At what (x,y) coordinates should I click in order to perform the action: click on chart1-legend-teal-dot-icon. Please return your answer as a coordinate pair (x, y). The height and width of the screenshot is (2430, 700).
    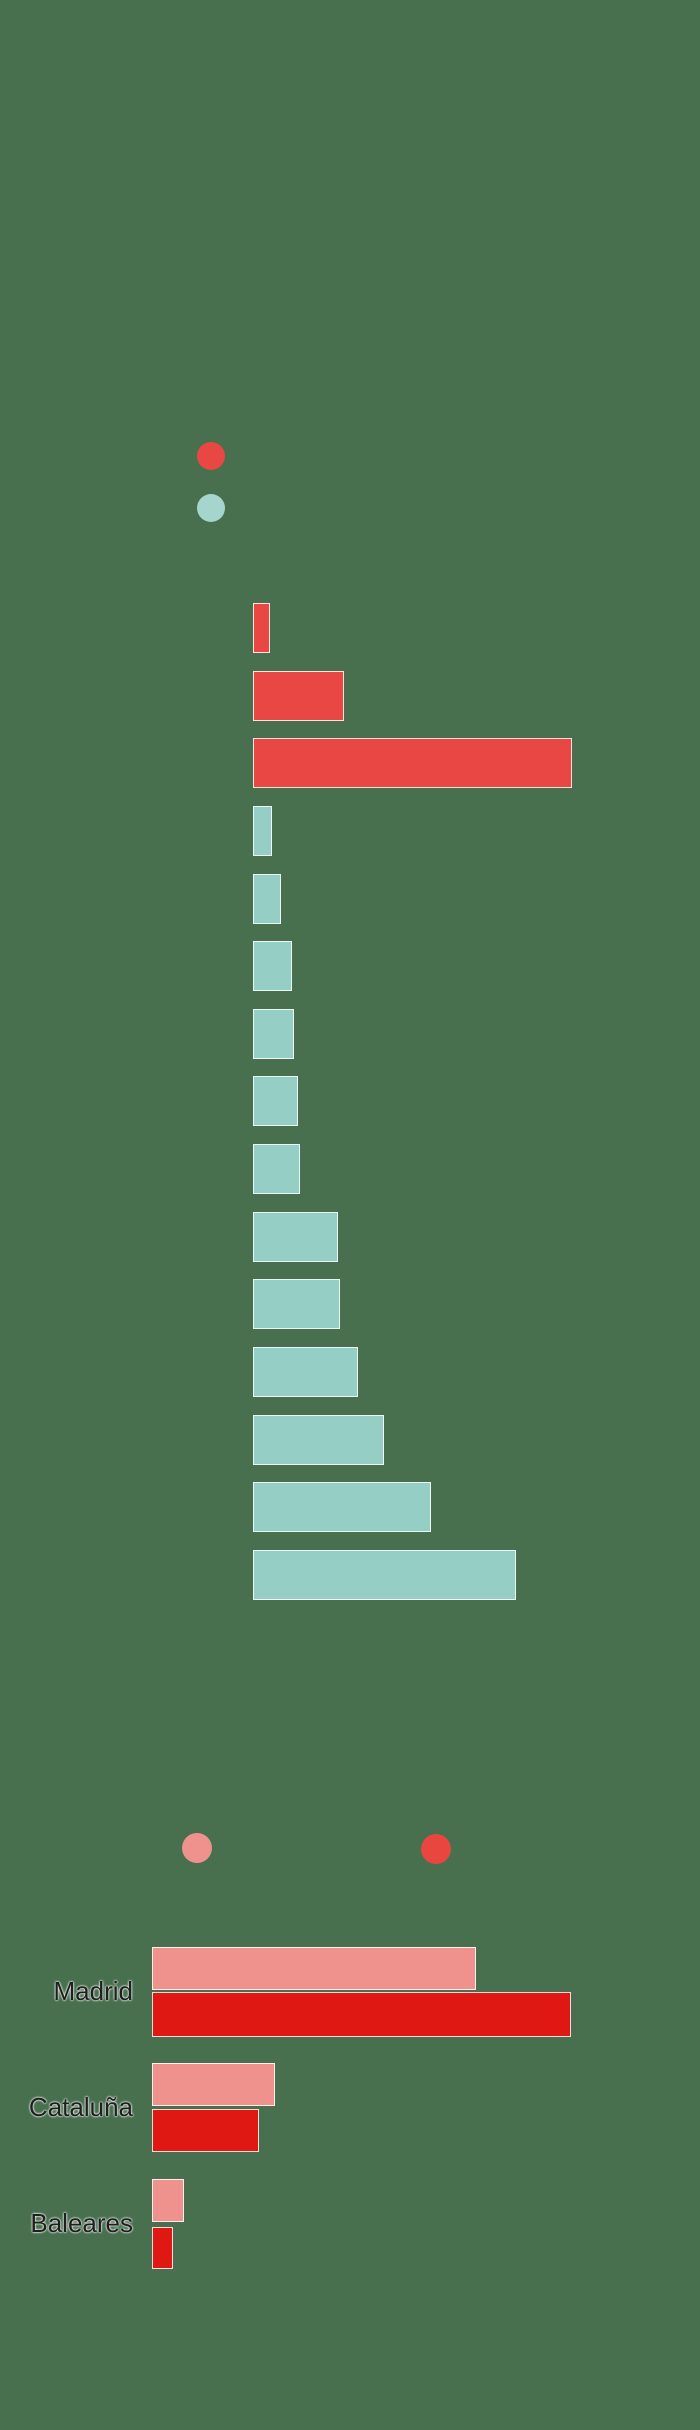
    Looking at the image, I should click on (211, 508).